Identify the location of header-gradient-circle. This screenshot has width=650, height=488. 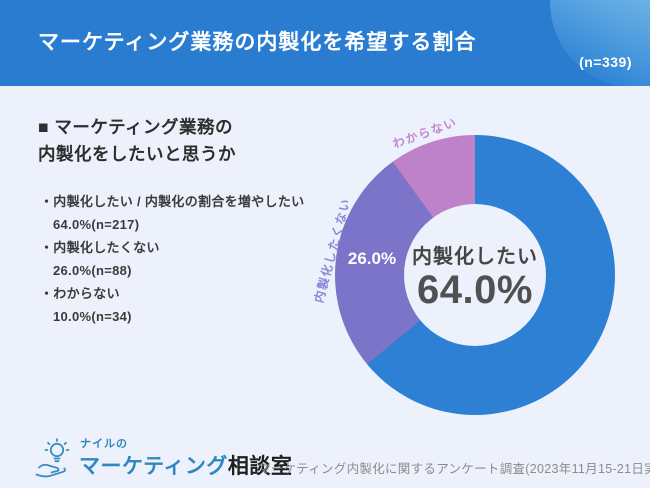
(600, 43).